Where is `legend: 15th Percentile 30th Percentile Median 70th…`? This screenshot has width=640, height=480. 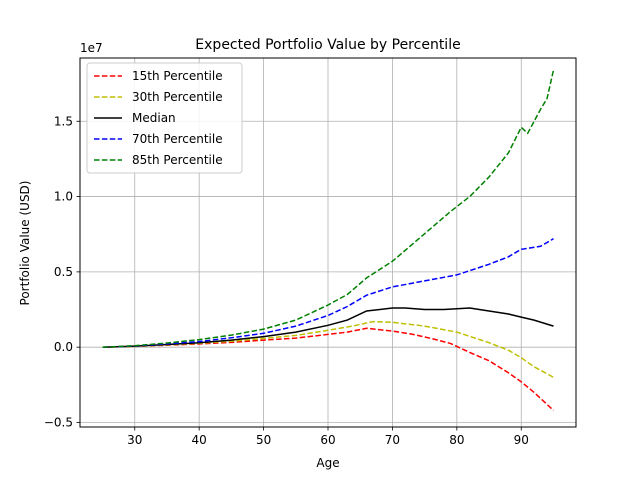 legend: 15th Percentile 30th Percentile Median 70th… is located at coordinates (164, 118).